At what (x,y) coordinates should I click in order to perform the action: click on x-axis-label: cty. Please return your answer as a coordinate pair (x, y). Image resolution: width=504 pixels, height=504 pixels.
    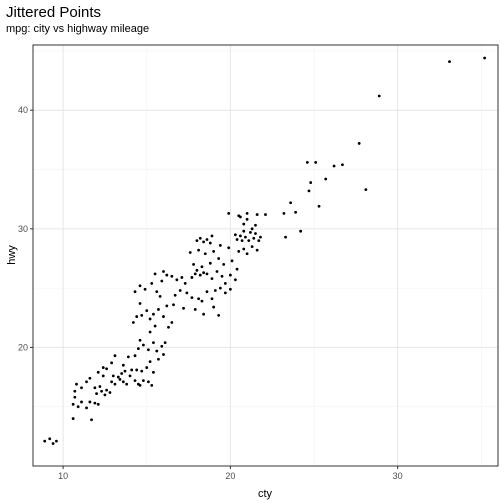
    Looking at the image, I should click on (265, 494).